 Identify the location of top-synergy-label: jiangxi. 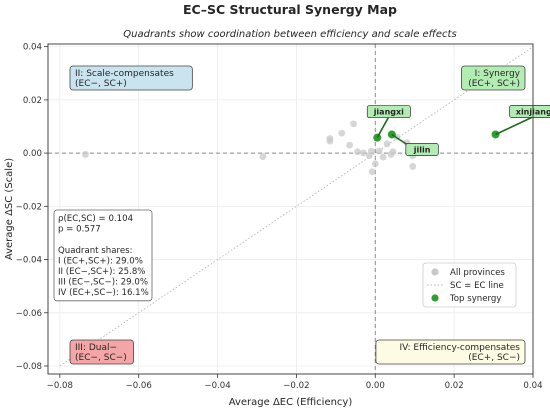
(388, 112).